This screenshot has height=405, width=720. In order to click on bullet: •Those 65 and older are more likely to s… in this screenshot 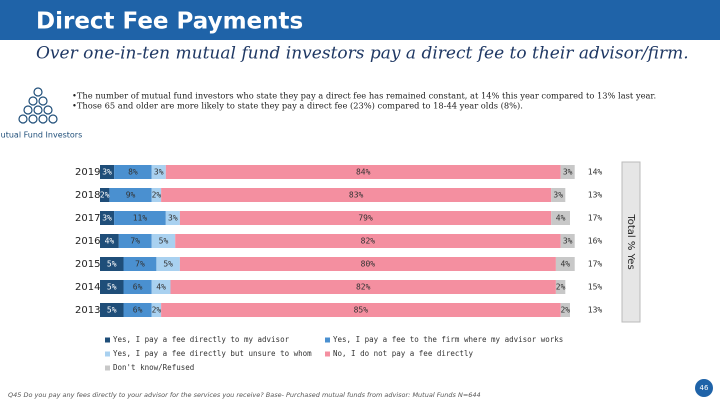, I will do `click(297, 106)`.